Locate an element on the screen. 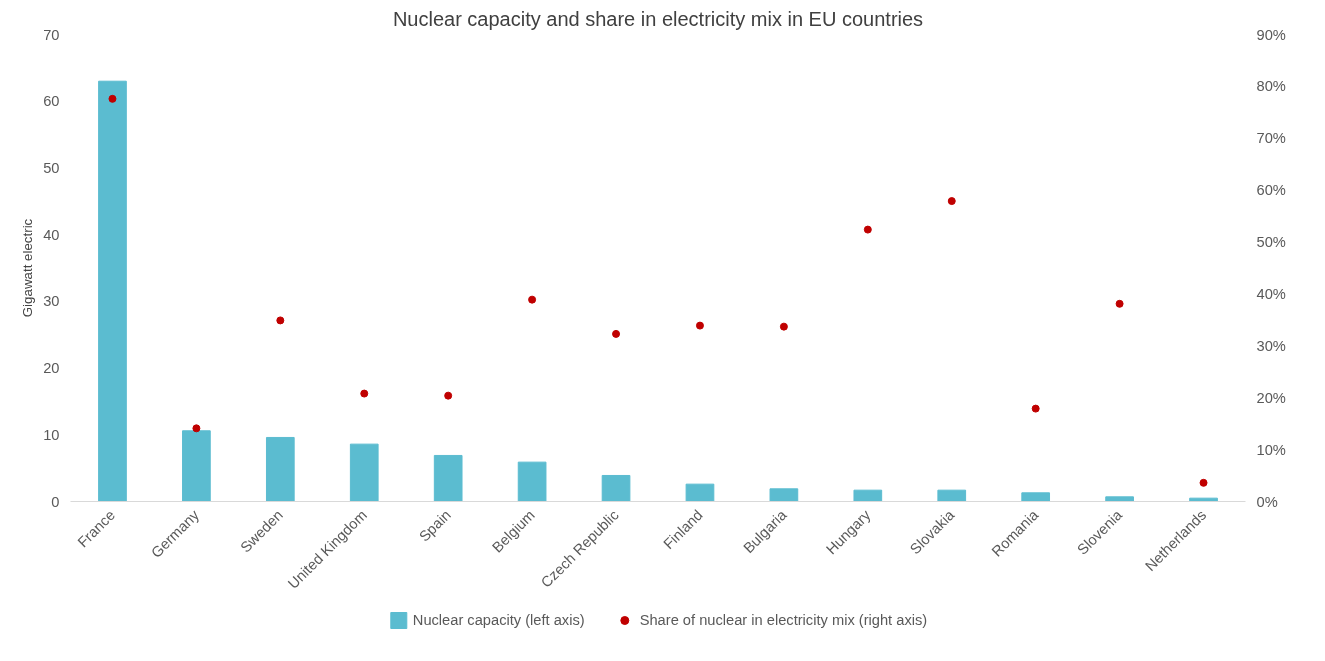  y-tick-label: 40 is located at coordinates (51, 234).